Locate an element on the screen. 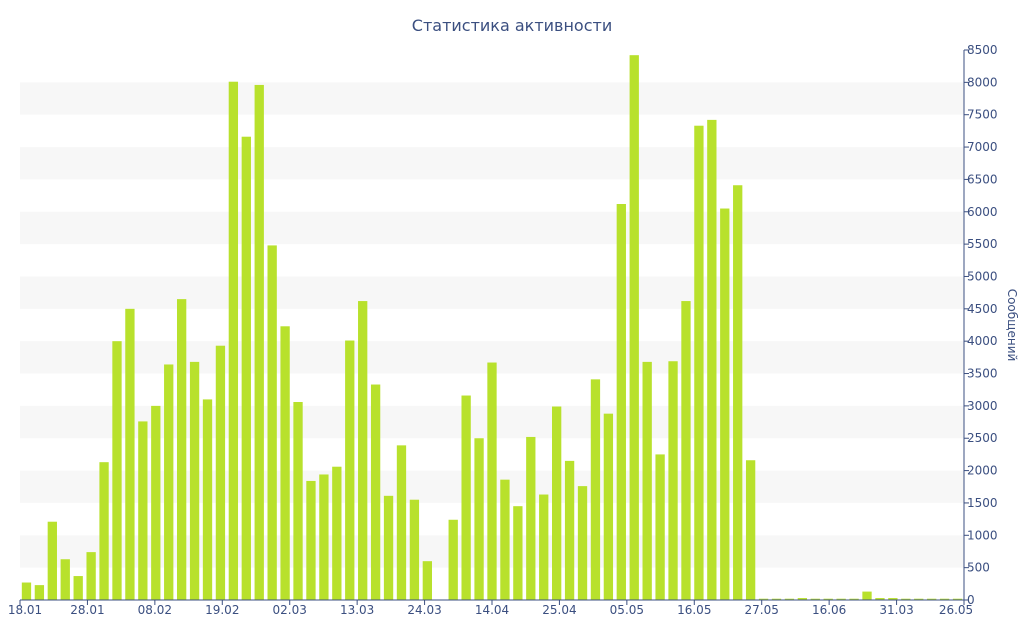 The height and width of the screenshot is (640, 1024). y-tick-label: 7000 is located at coordinates (982, 147).